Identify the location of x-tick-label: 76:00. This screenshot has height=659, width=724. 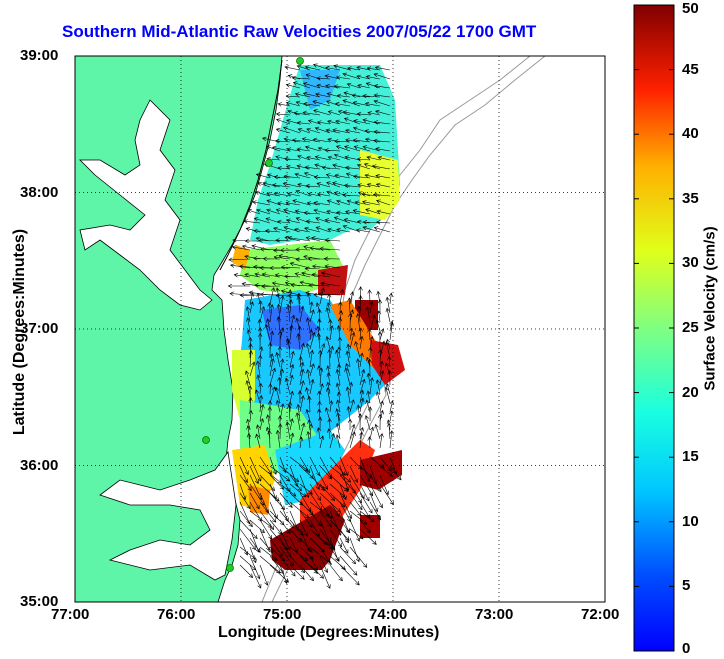
(176, 614).